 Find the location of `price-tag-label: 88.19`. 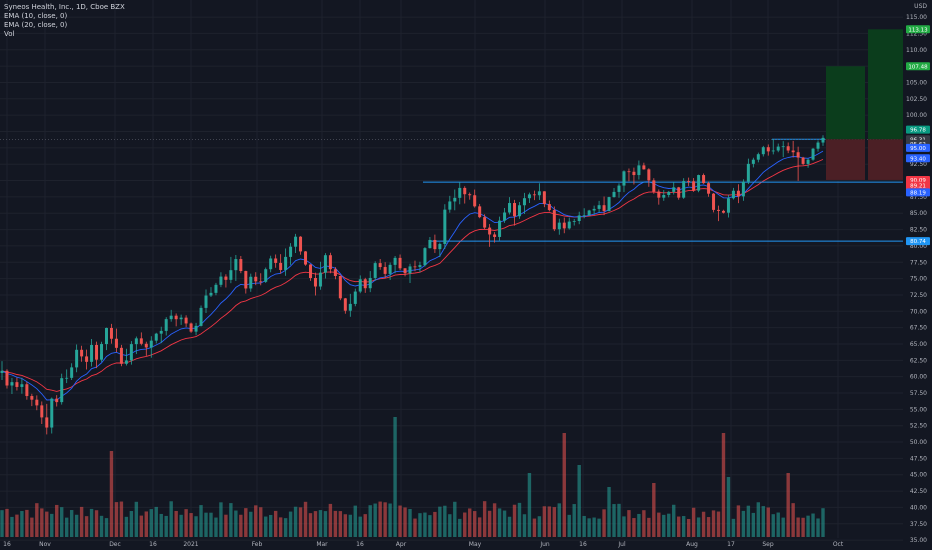

price-tag-label: 88.19 is located at coordinates (918, 193).